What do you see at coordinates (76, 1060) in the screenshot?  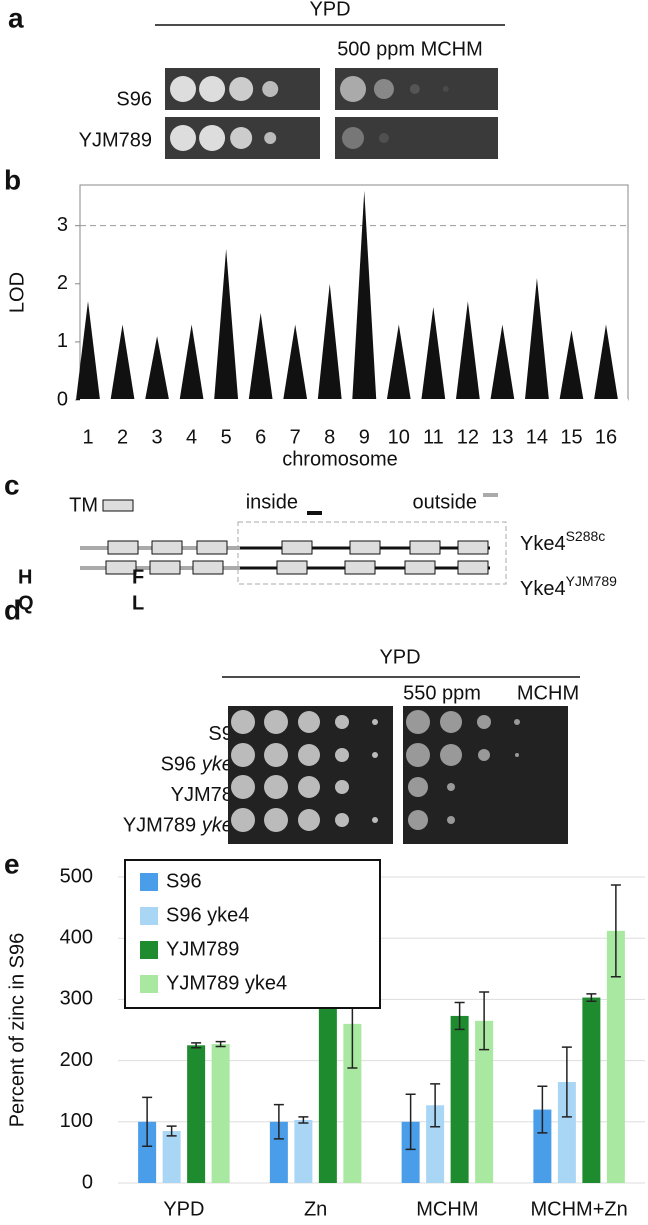 I see `y-tick-label: 200` at bounding box center [76, 1060].